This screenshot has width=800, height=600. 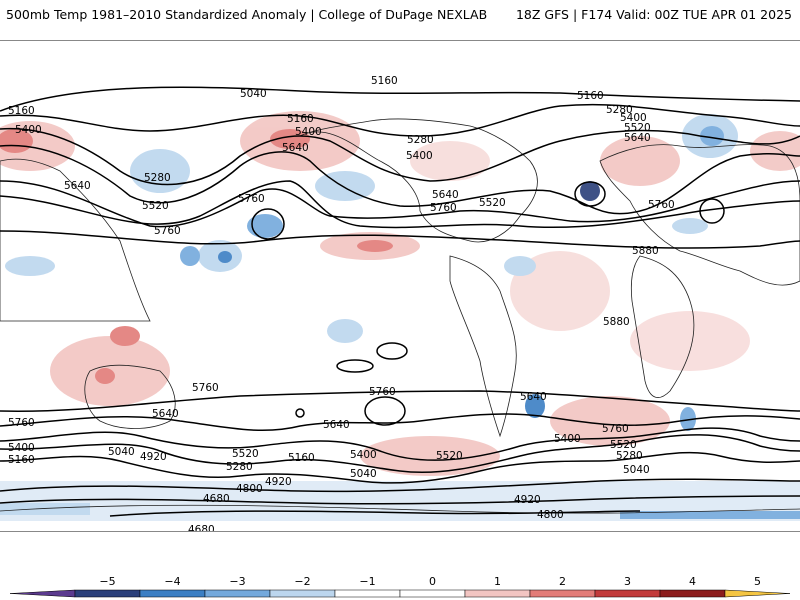 I want to click on color-scale-tick-label: 3, so click(x=627, y=581).